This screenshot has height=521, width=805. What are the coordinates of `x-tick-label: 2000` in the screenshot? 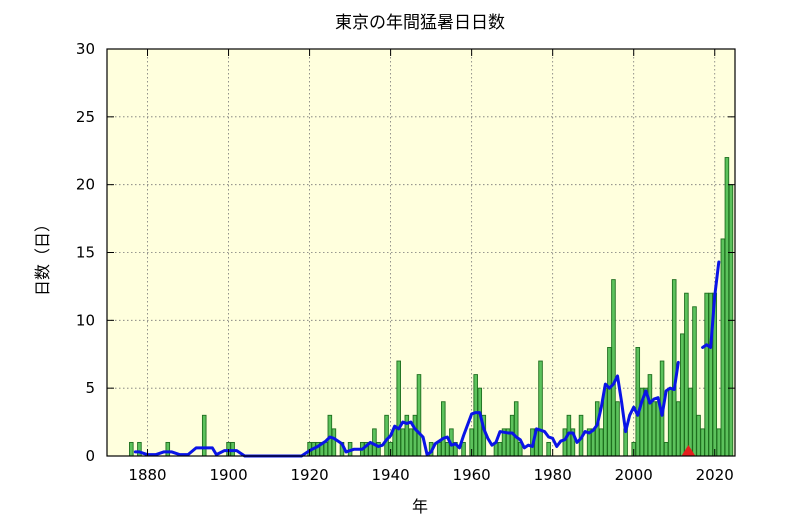 It's located at (634, 475).